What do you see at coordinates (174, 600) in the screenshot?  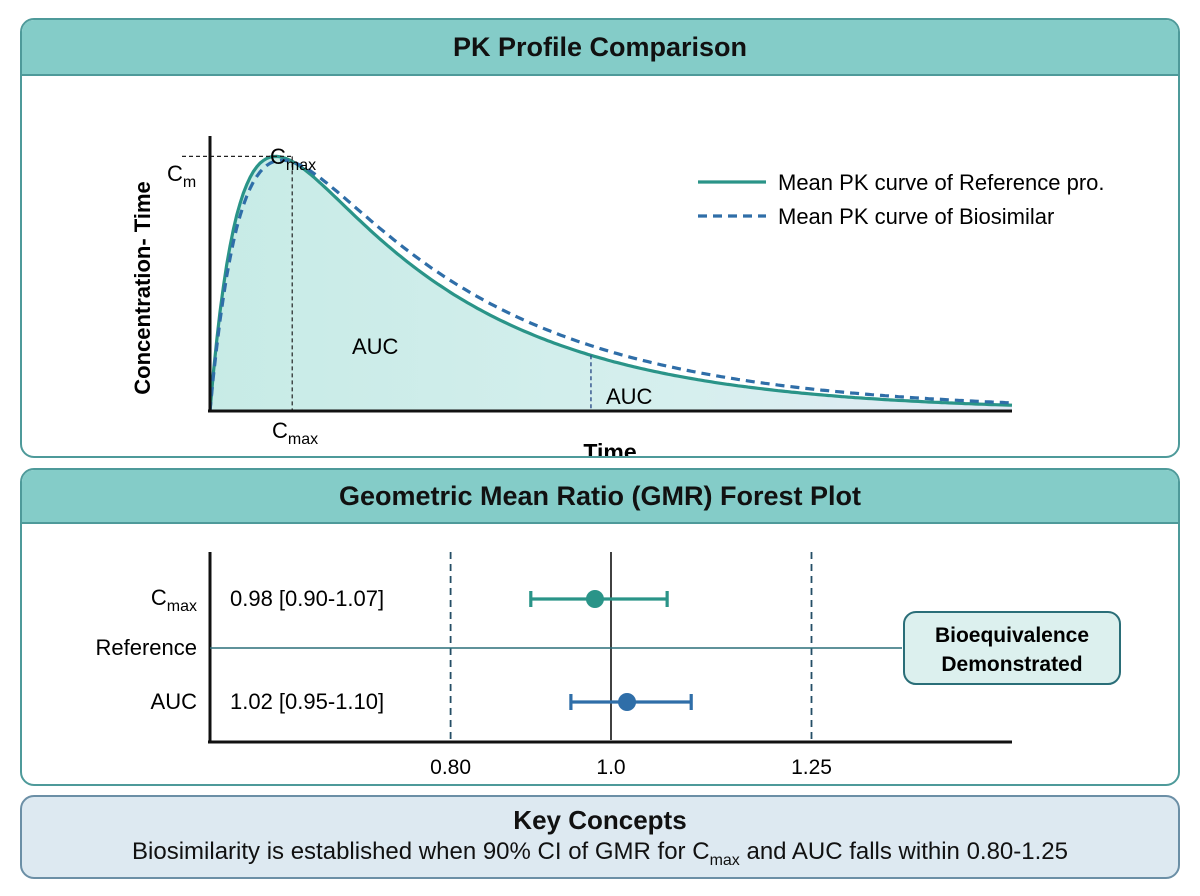 I see `row-label-cmax: Cmax` at bounding box center [174, 600].